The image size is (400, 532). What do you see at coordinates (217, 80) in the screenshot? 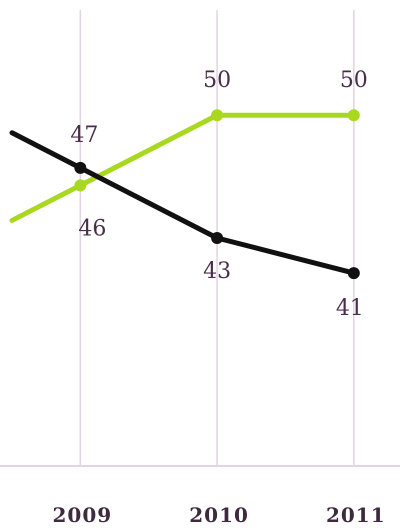
I see `data-label-1-2010: 50` at bounding box center [217, 80].